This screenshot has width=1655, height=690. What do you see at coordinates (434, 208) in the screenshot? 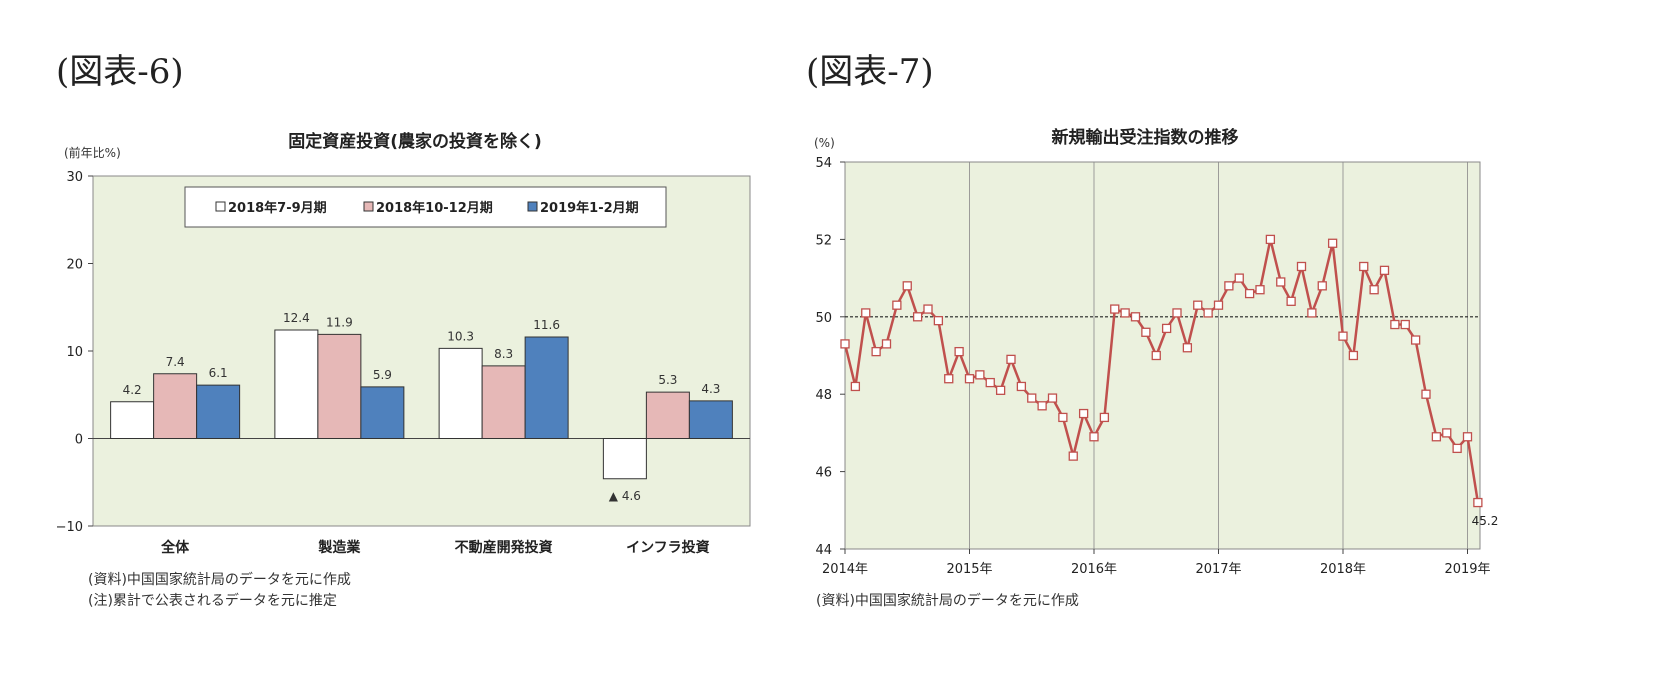
I see `legend-label-2: 2018年10-12月期` at bounding box center [434, 208].